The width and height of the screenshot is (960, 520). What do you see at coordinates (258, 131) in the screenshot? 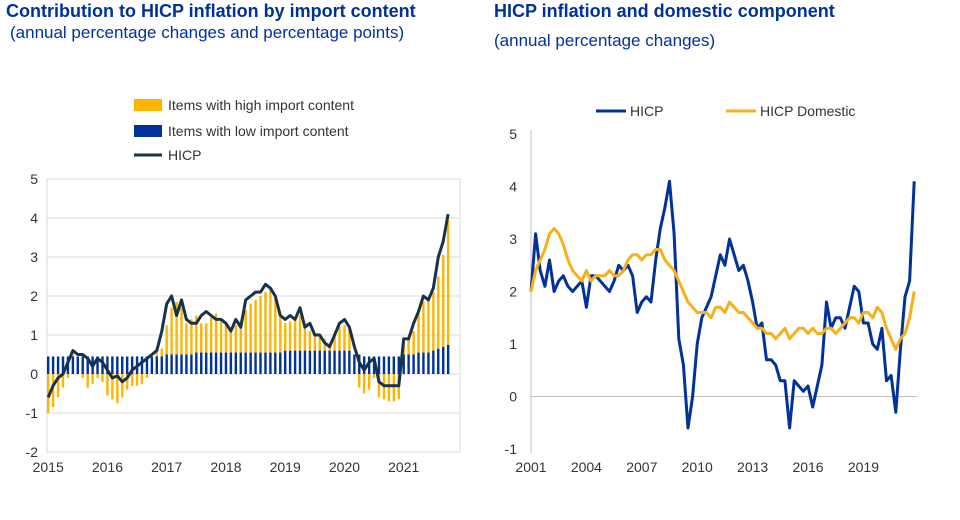
I see `left-legend-label: Items with low import content` at bounding box center [258, 131].